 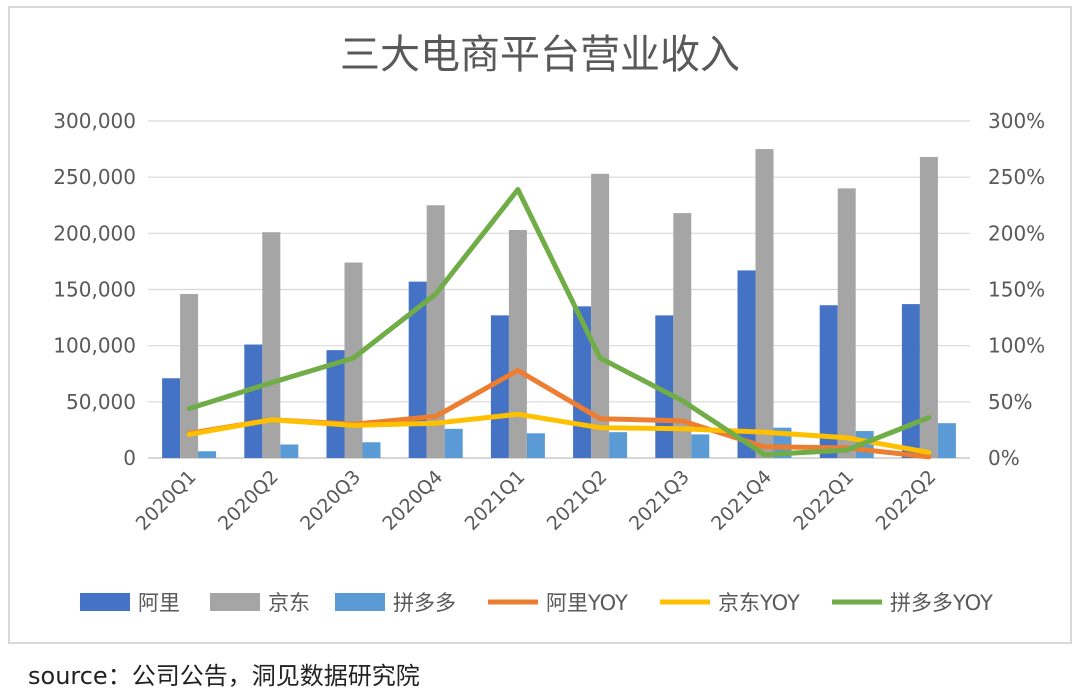 What do you see at coordinates (94, 177) in the screenshot?
I see `y-left-tick-label: 250,000` at bounding box center [94, 177].